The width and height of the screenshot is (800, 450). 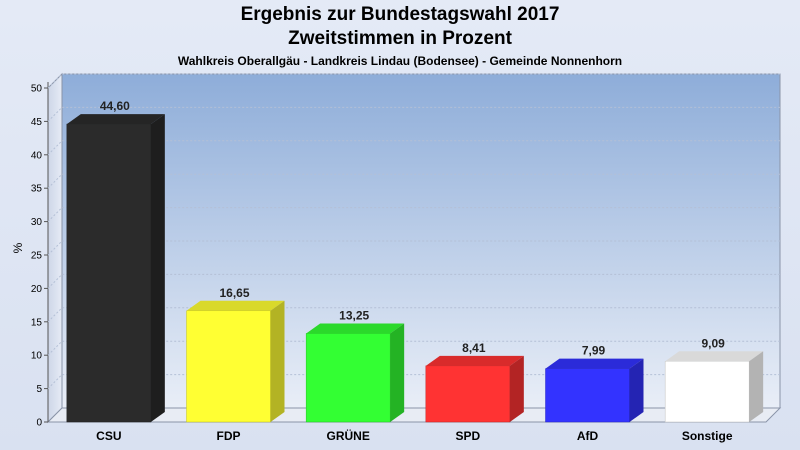 I want to click on y-tick-label: 40, so click(x=37, y=155).